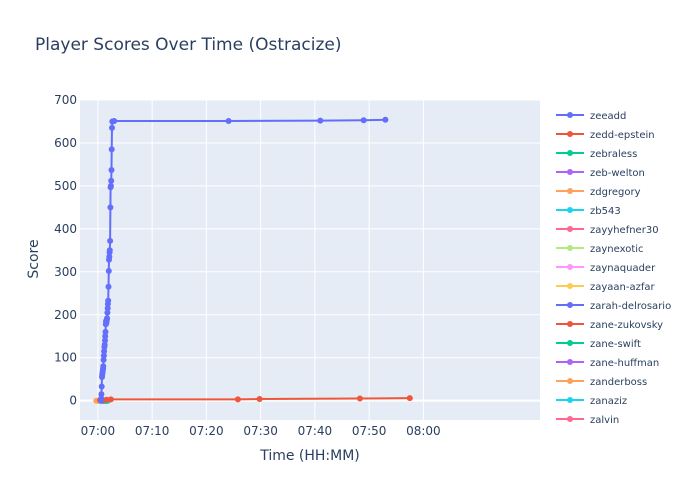 This screenshot has height=504, width=700. I want to click on y-tick-label: 400, so click(65, 229).